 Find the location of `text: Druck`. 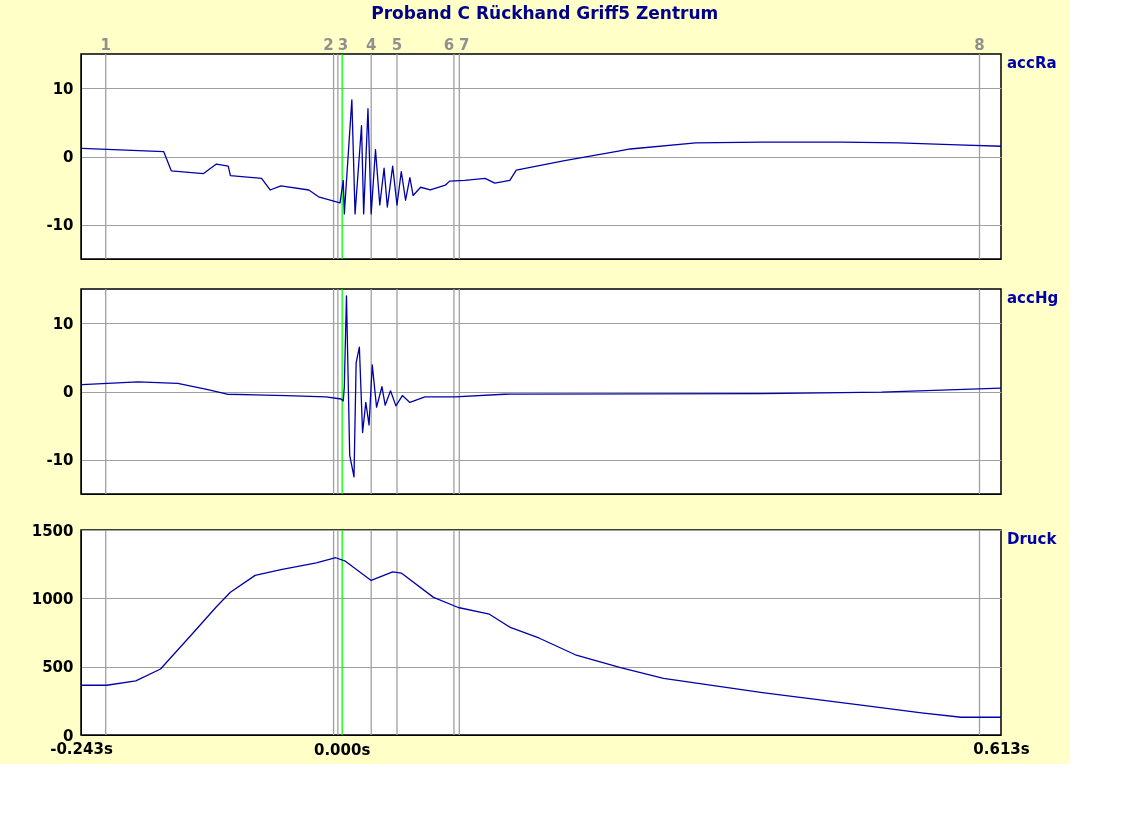

text: Druck is located at coordinates (1032, 539).